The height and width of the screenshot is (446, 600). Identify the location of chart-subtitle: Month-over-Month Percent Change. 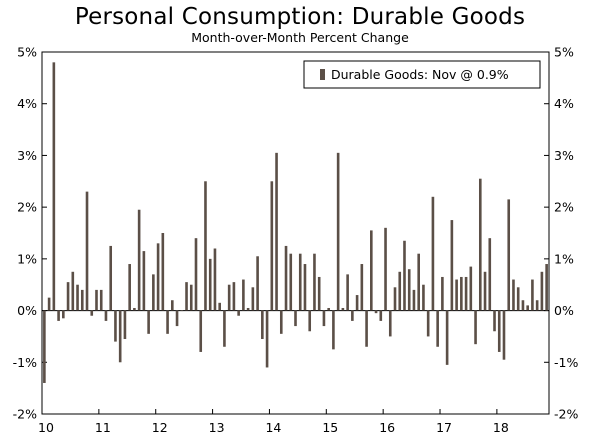
(300, 37).